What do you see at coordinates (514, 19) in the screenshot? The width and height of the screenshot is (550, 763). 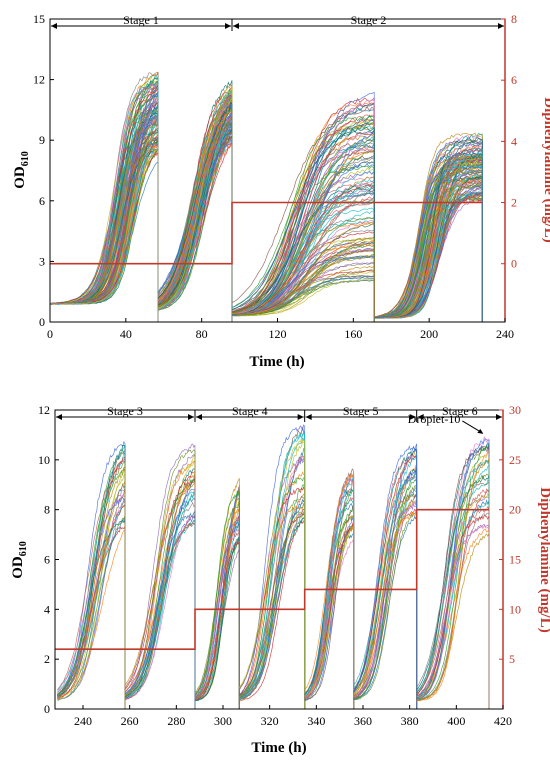 I see `y2-tick-label: 8` at bounding box center [514, 19].